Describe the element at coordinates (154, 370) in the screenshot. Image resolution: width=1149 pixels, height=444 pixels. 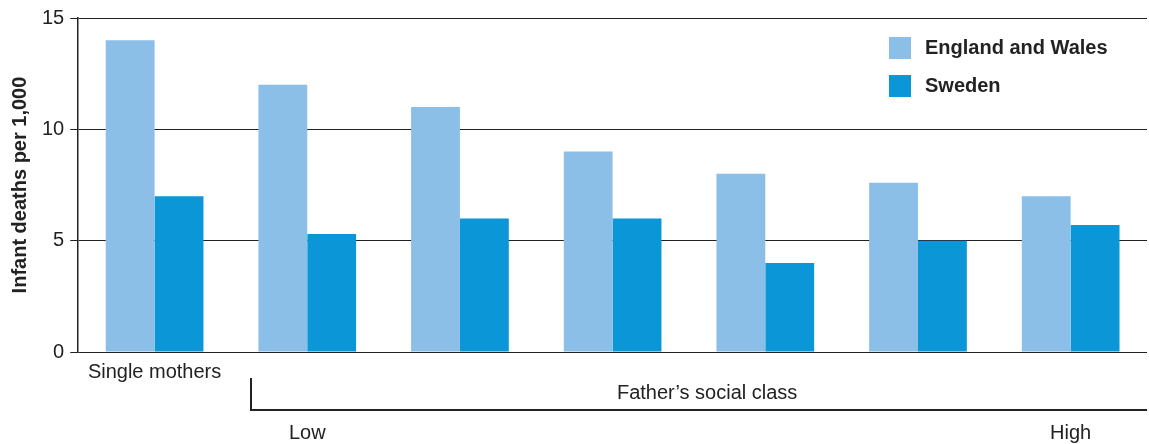
I see `x-tick-label: Single mothers` at that location.